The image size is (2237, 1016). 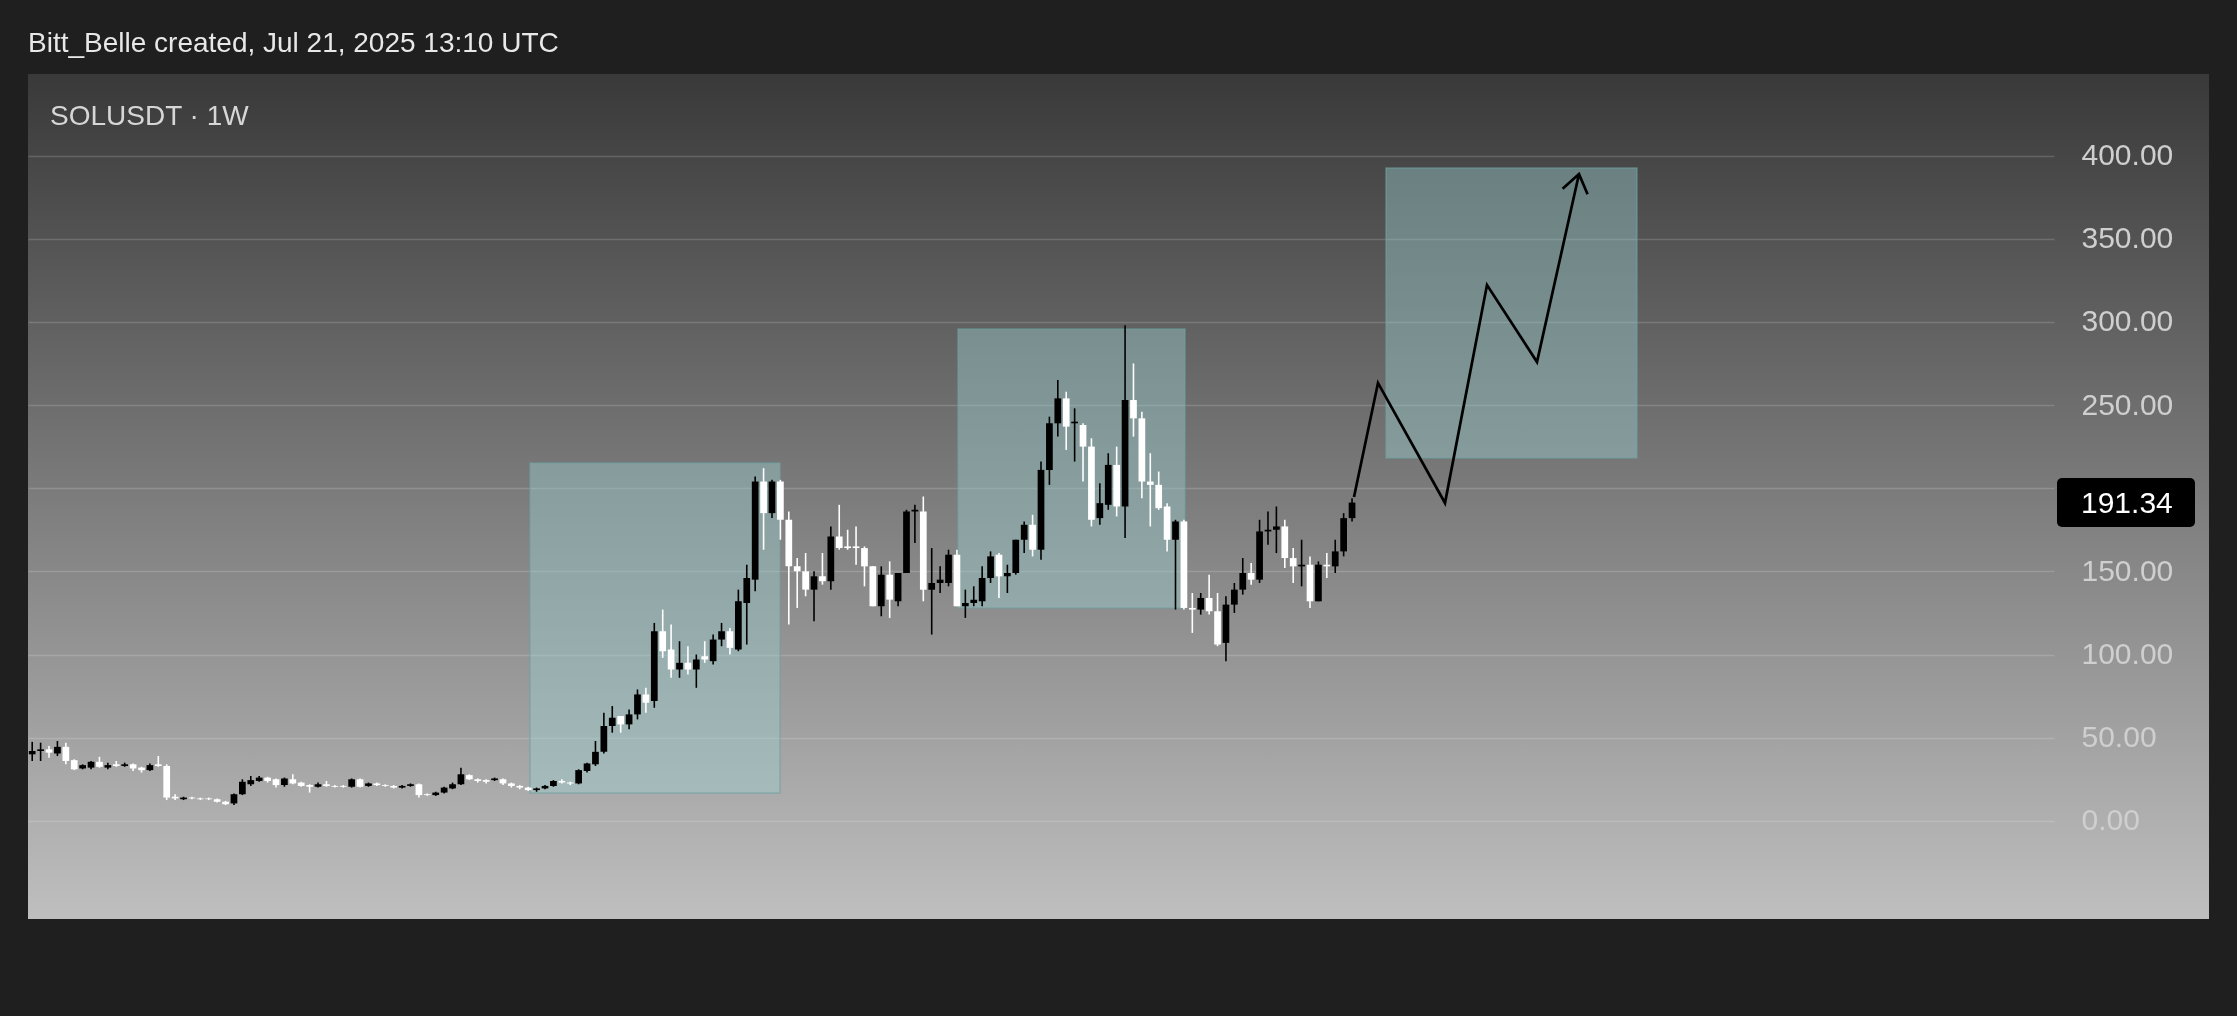 I want to click on y-tick-label: 250.00, so click(x=2127, y=404).